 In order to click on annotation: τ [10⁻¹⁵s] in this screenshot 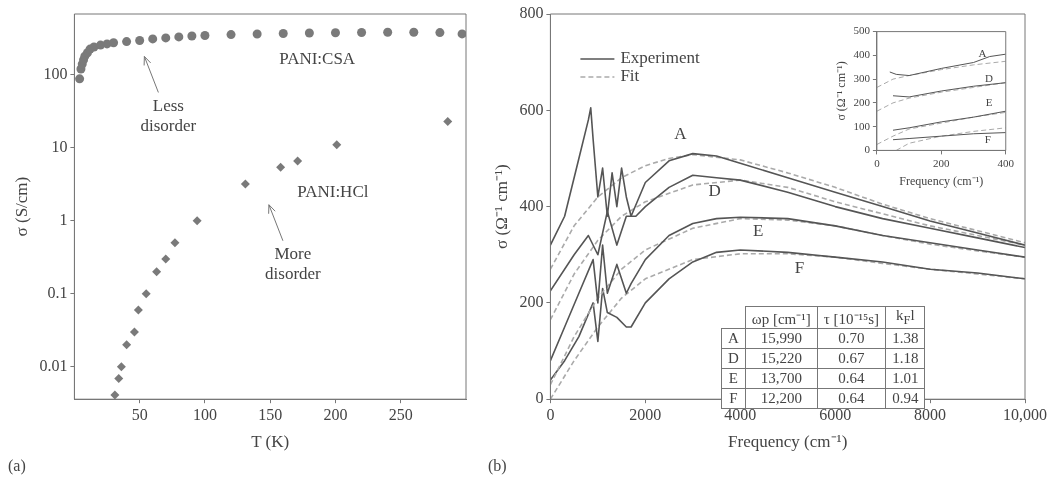, I will do `click(851, 317)`.